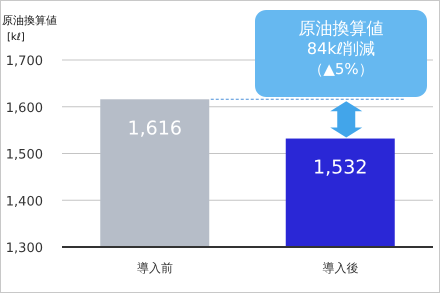 The height and width of the screenshot is (293, 440). I want to click on text: 原油換算値, so click(341, 29).